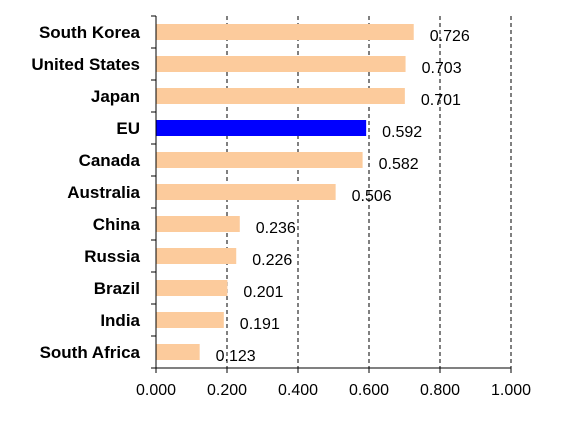 This screenshot has height=438, width=570. What do you see at coordinates (103, 192) in the screenshot?
I see `category-label: Australia` at bounding box center [103, 192].